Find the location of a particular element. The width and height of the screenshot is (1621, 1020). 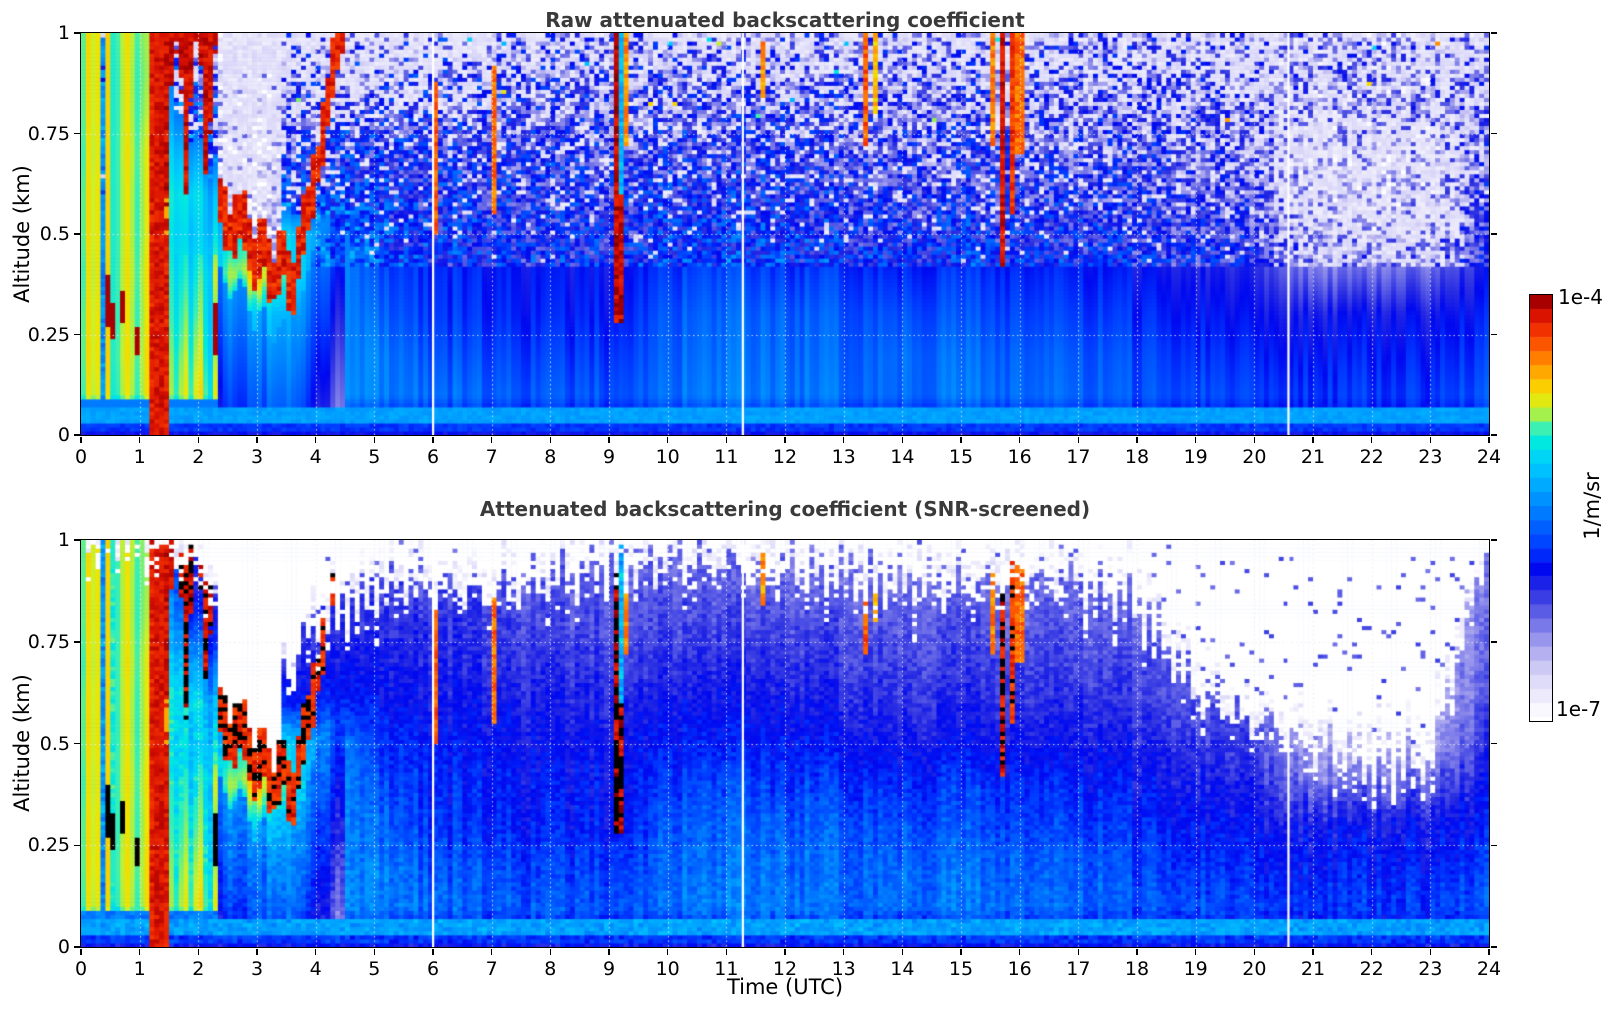

y-tick-label: 1 is located at coordinates (63, 540).